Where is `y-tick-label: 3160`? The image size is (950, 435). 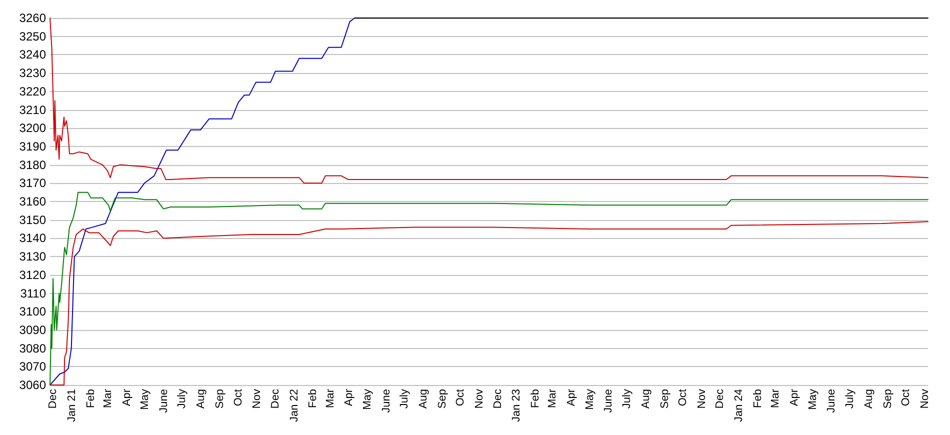 y-tick-label: 3160 is located at coordinates (32, 201).